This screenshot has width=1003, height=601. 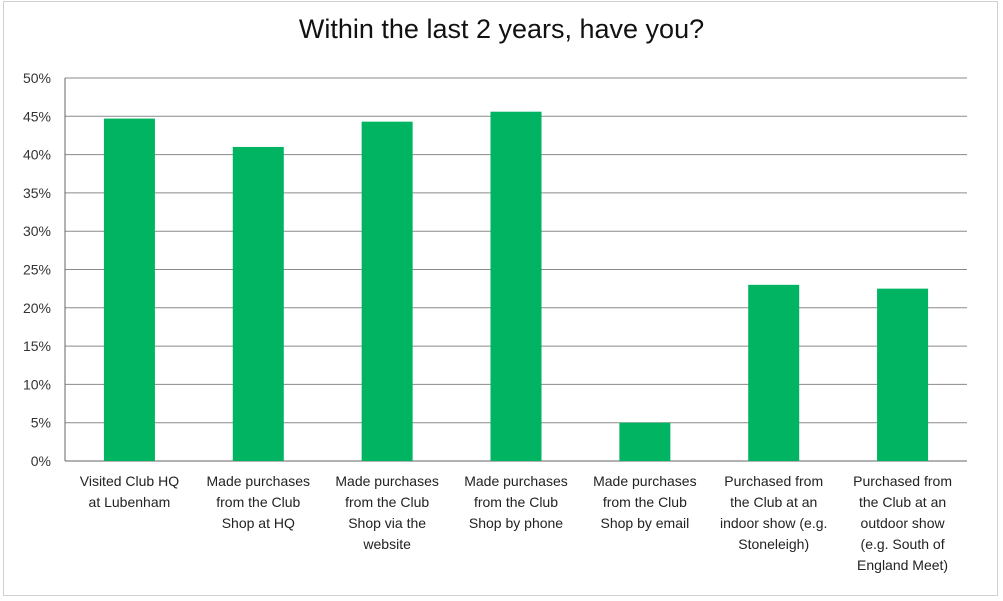 What do you see at coordinates (37, 193) in the screenshot?
I see `y-tick-label: 35%` at bounding box center [37, 193].